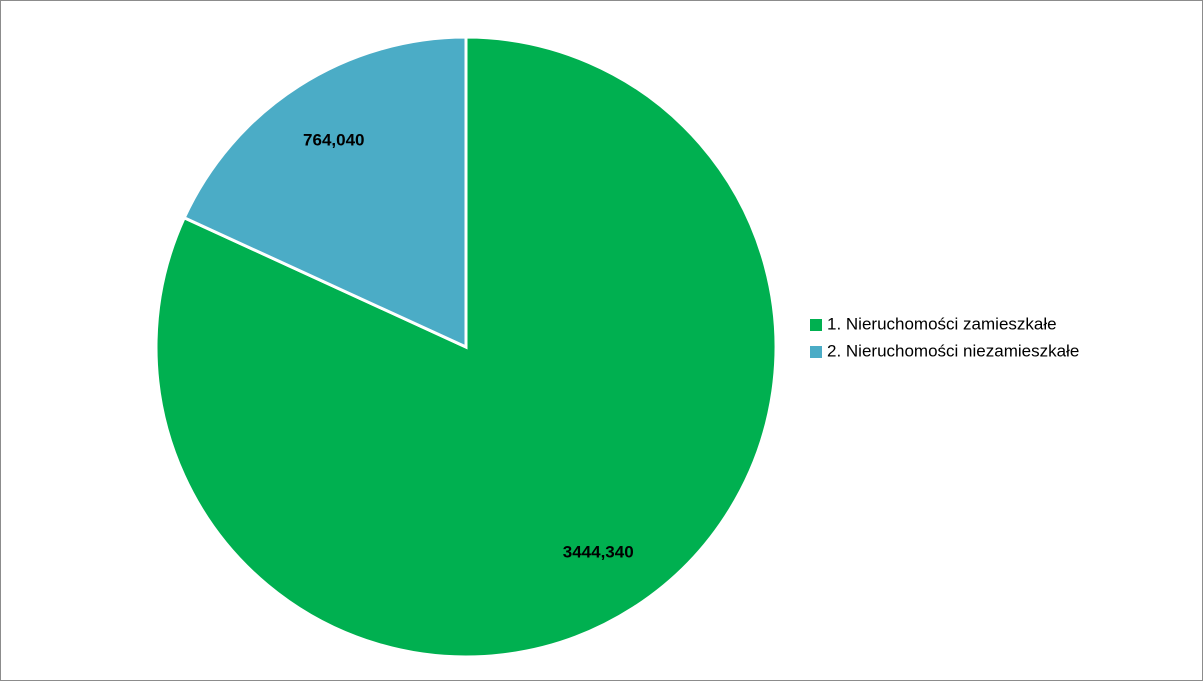 The height and width of the screenshot is (681, 1203). What do you see at coordinates (598, 552) in the screenshot?
I see `value-label: 3444,340` at bounding box center [598, 552].